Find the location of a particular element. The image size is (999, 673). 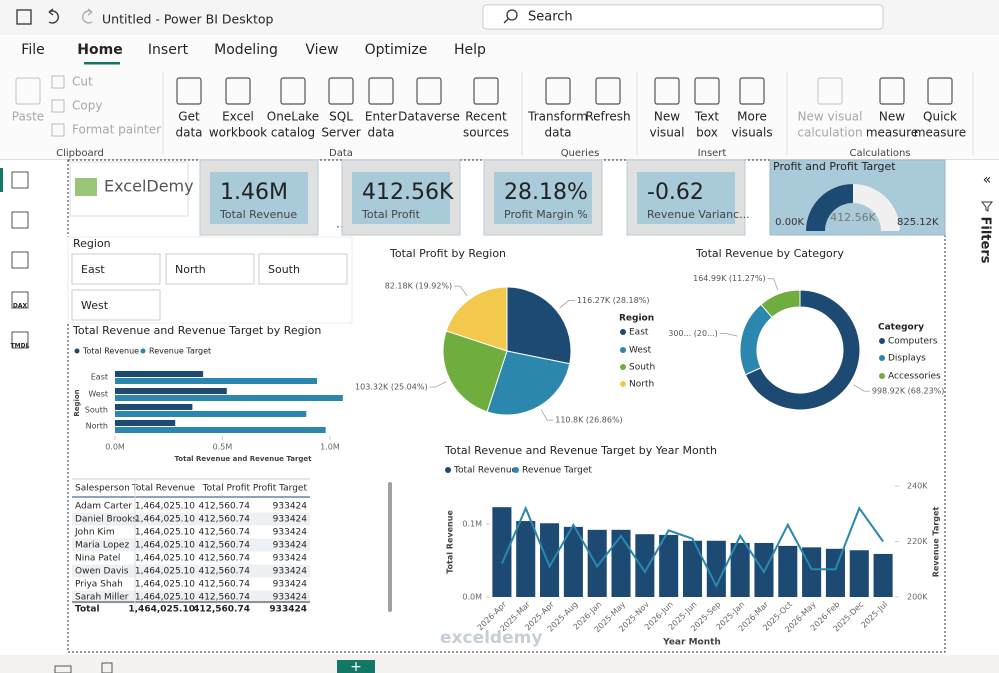

search-box is located at coordinates (683, 17).